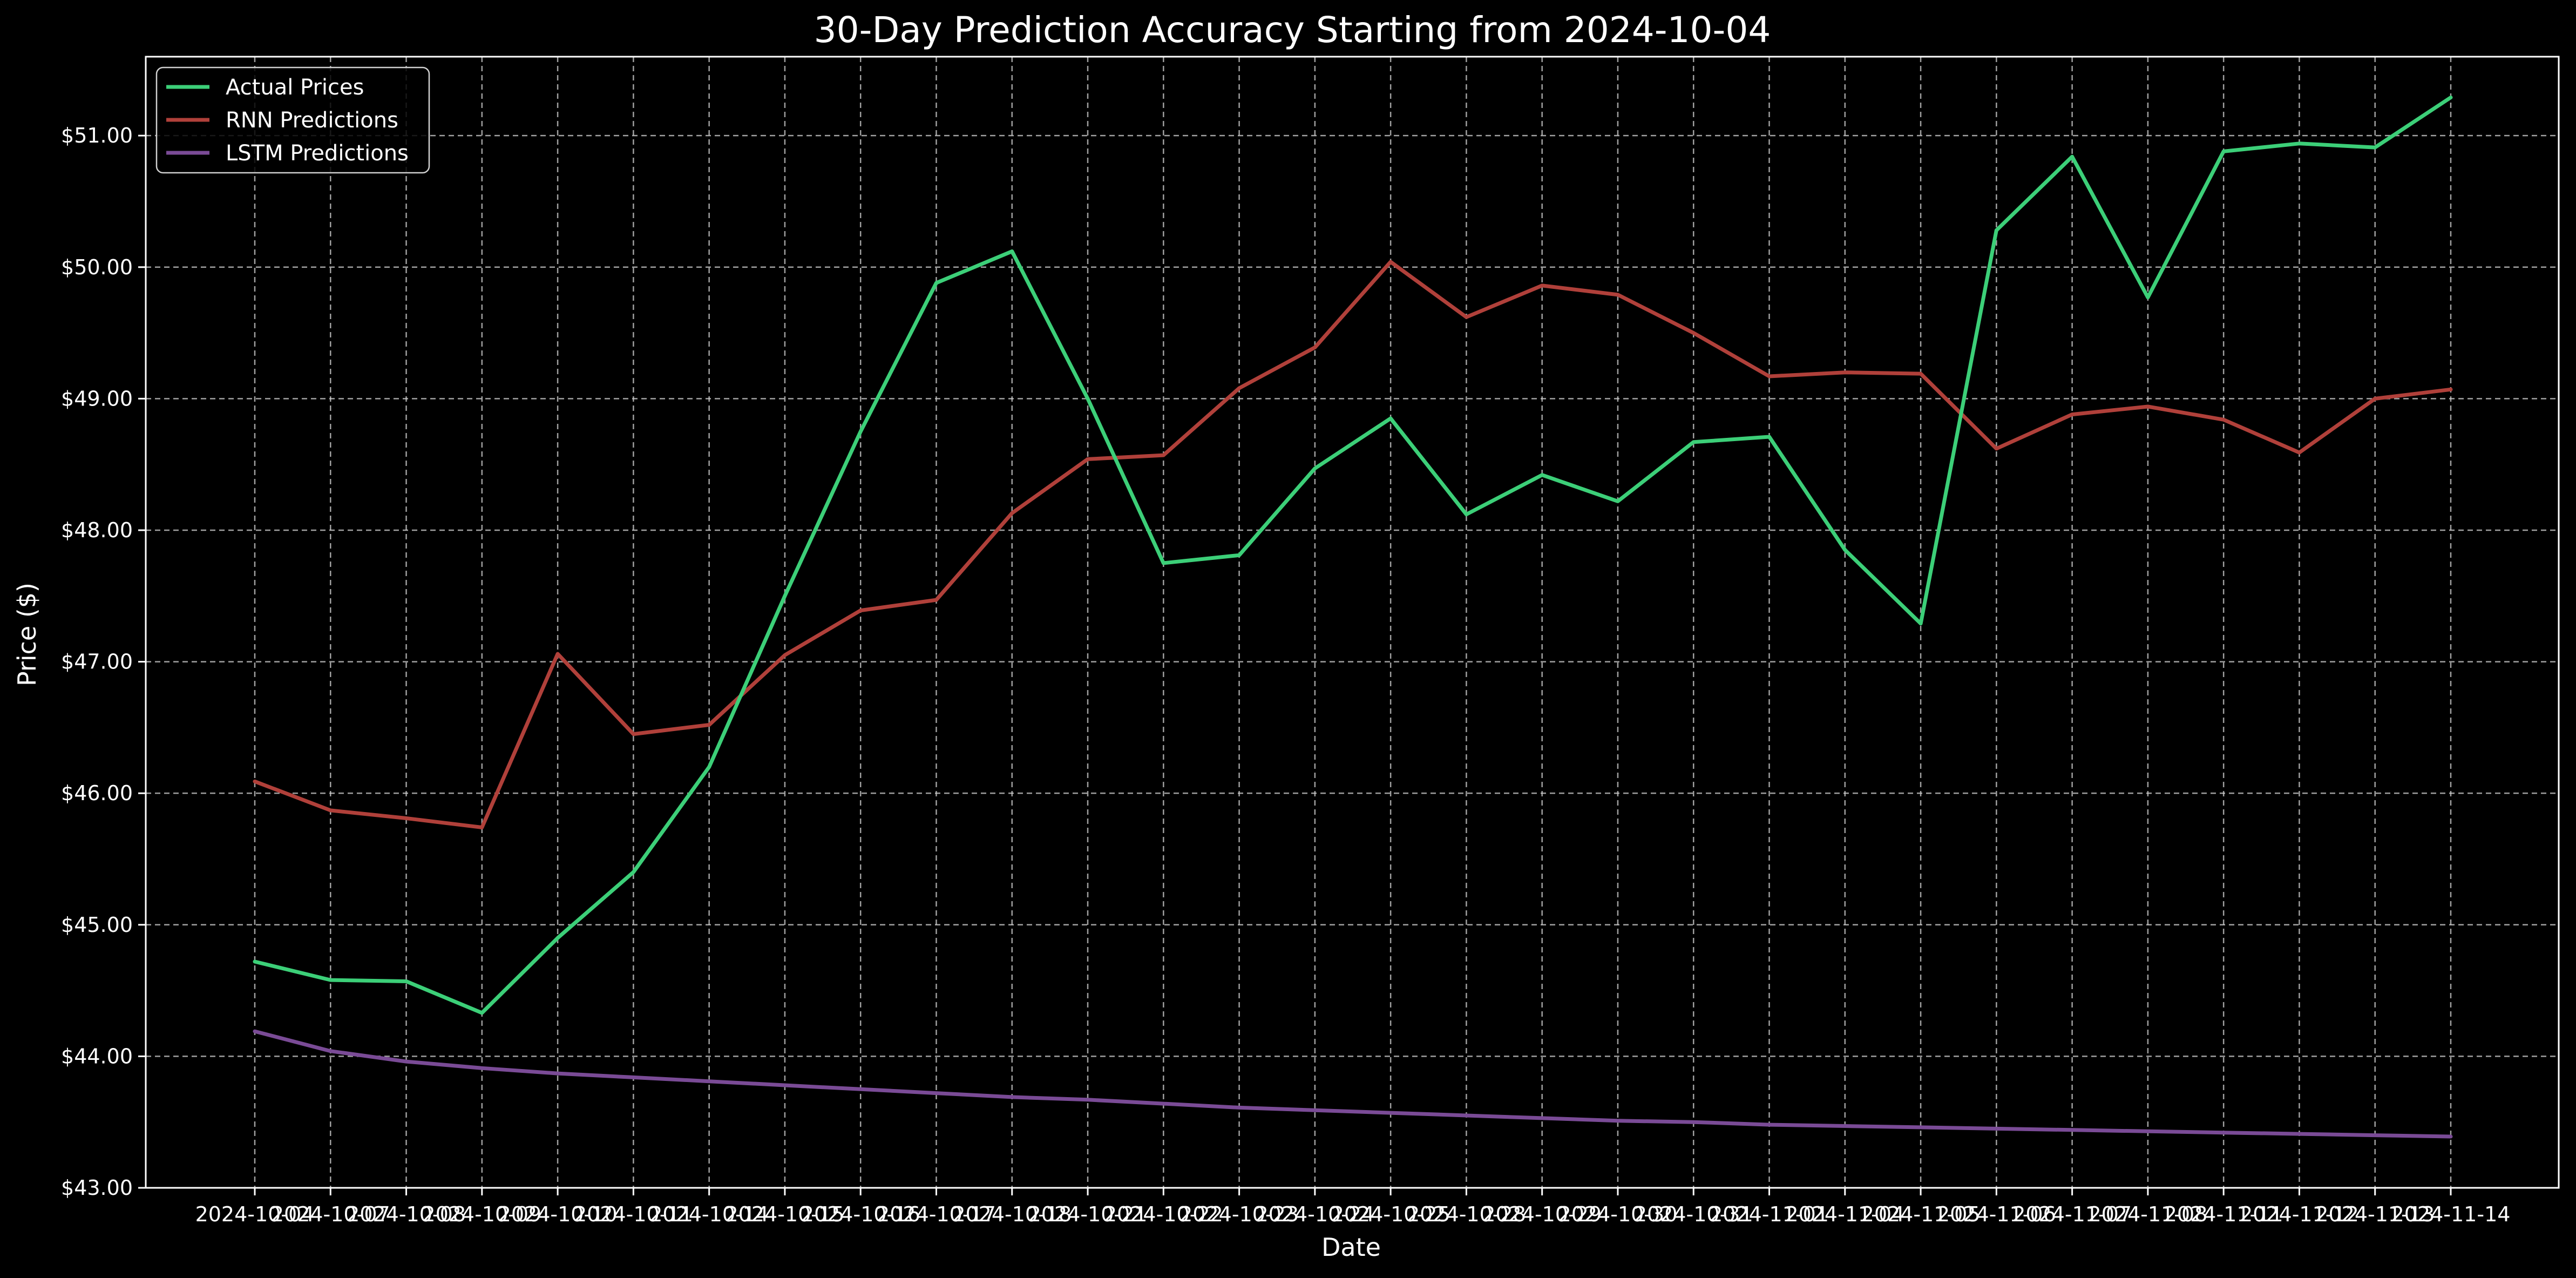 The height and width of the screenshot is (1278, 2576). Describe the element at coordinates (1163, 1214) in the screenshot. I see `x-tick-label: 2024-10-22` at that location.